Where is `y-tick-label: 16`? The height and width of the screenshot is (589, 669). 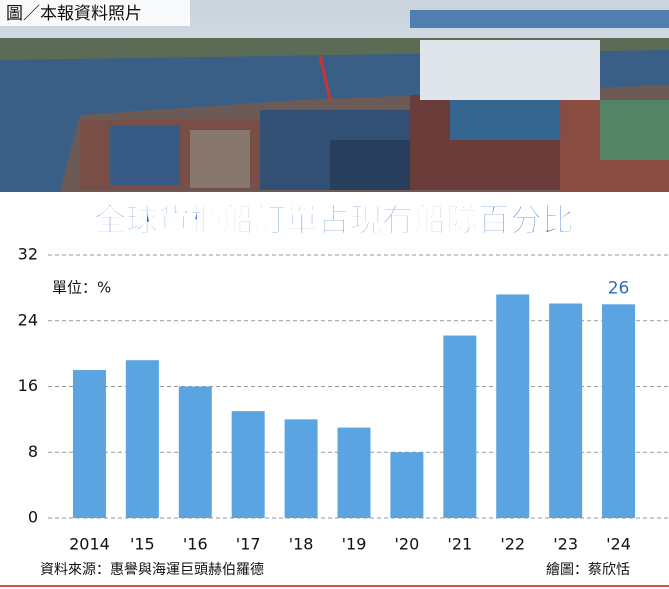 y-tick-label: 16 is located at coordinates (28, 385).